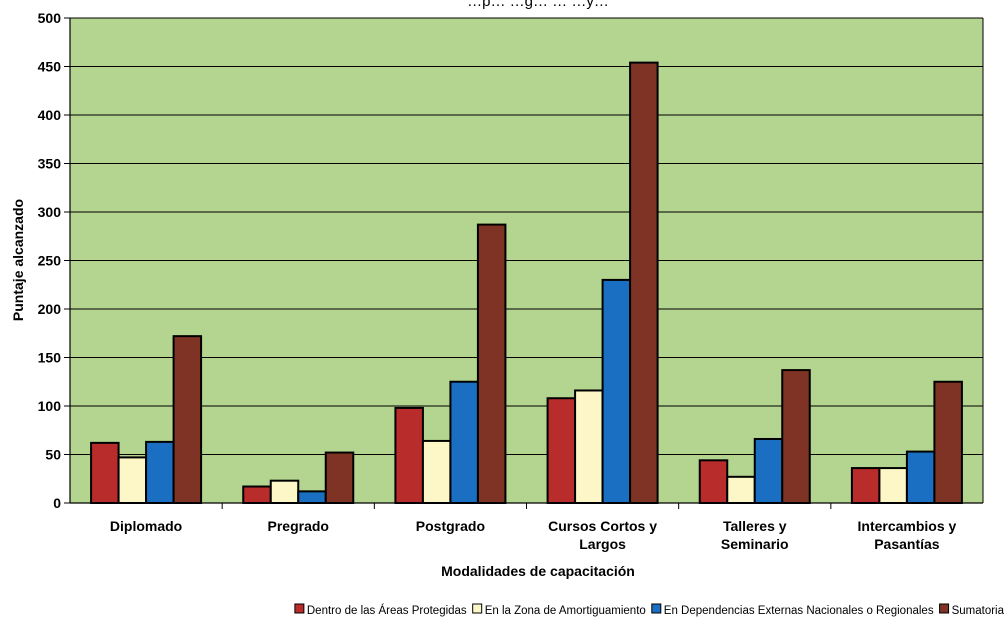  What do you see at coordinates (50, 212) in the screenshot?
I see `y-tick-label: 300` at bounding box center [50, 212].